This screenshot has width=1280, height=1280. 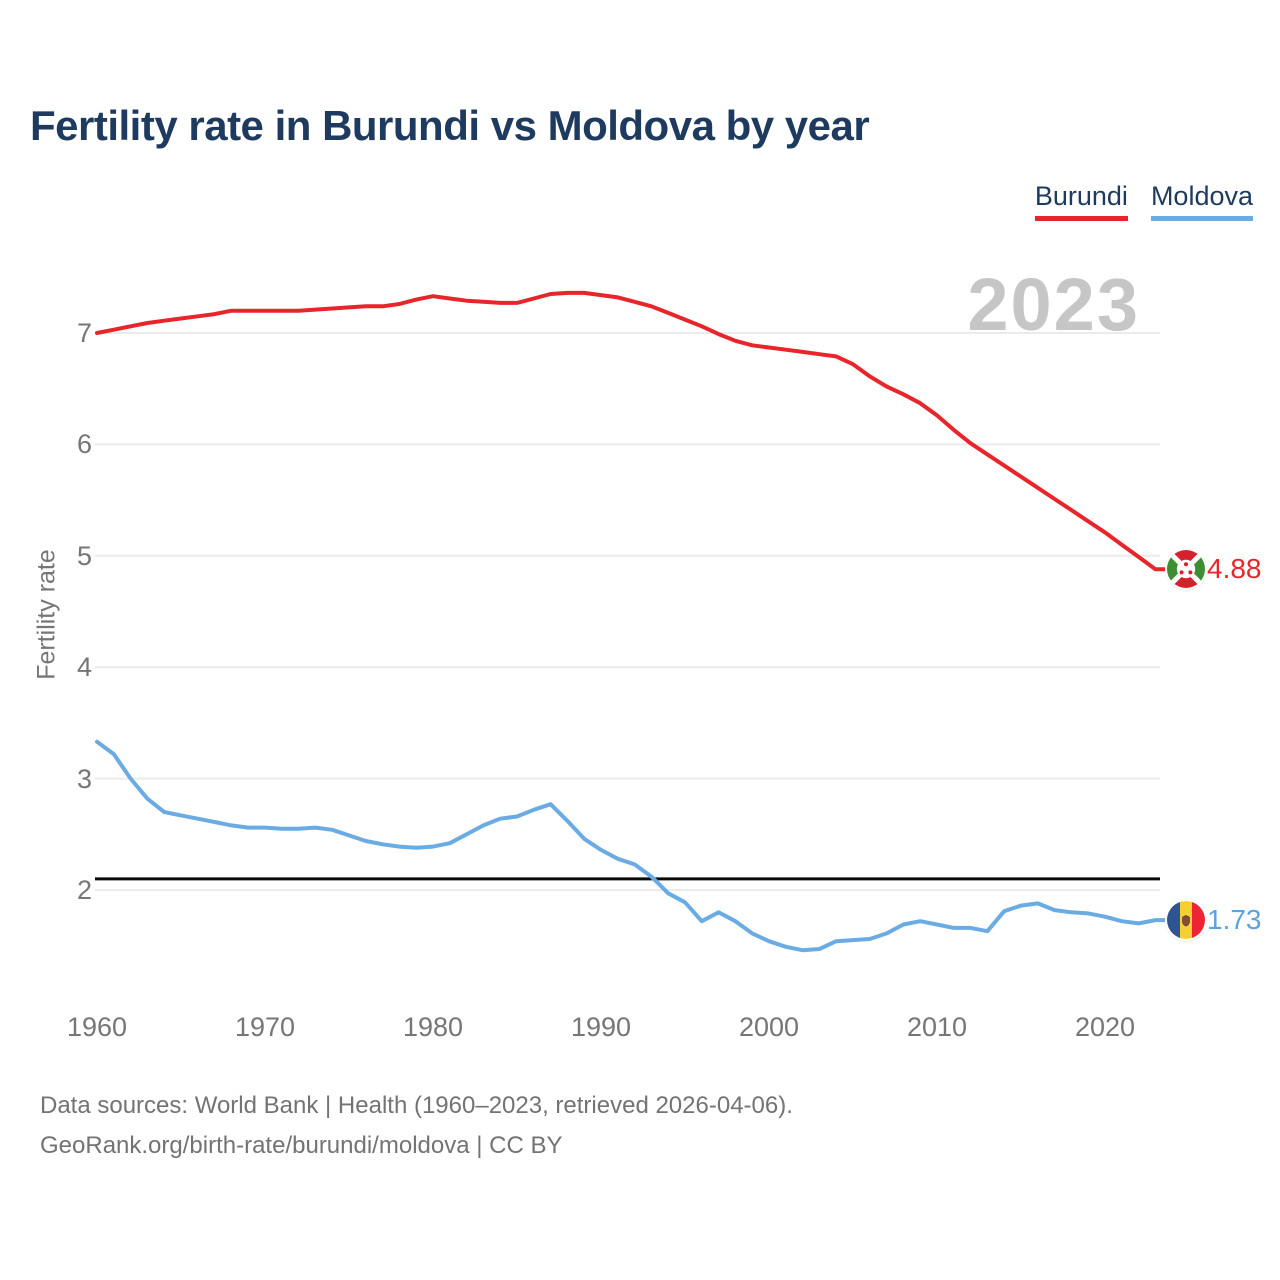 I want to click on legend-item-moldova: Moldova, so click(x=1201, y=201).